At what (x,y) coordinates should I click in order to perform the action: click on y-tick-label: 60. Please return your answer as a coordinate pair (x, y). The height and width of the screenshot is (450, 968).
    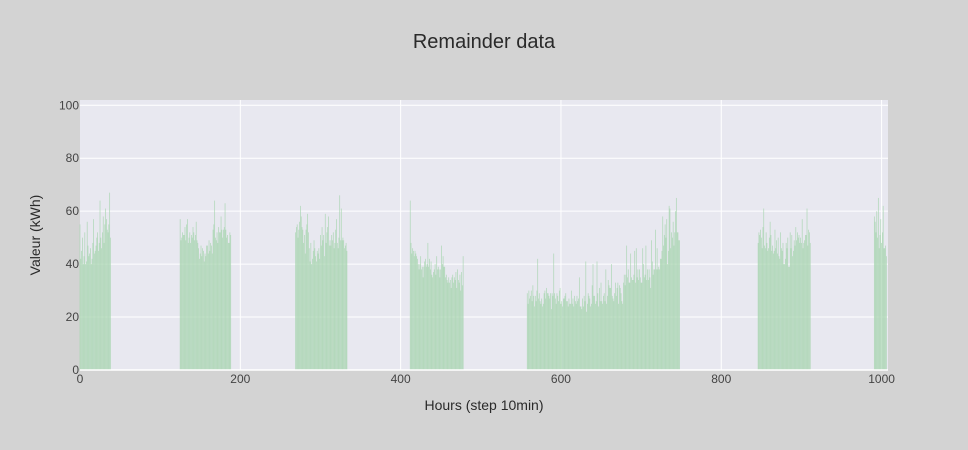
    Looking at the image, I should click on (73, 211).